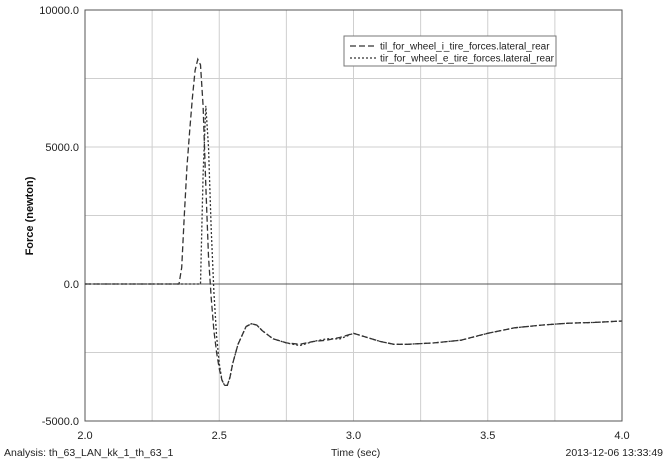 The width and height of the screenshot is (667, 464). Describe the element at coordinates (59, 11) in the screenshot. I see `y-tick-label: 10000.0` at that location.